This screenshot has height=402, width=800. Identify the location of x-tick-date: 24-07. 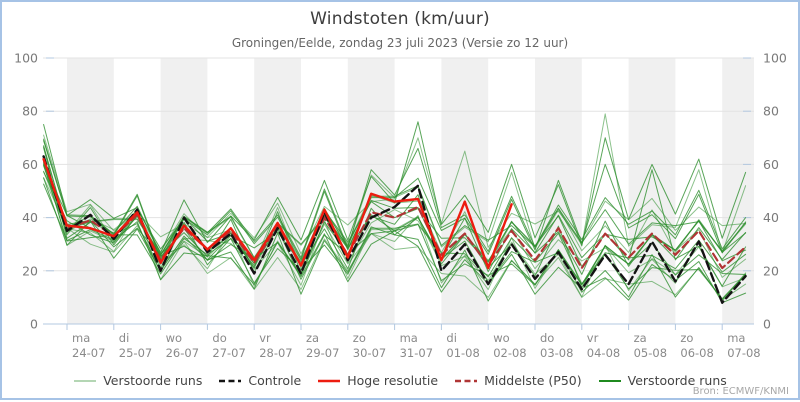
(88, 353).